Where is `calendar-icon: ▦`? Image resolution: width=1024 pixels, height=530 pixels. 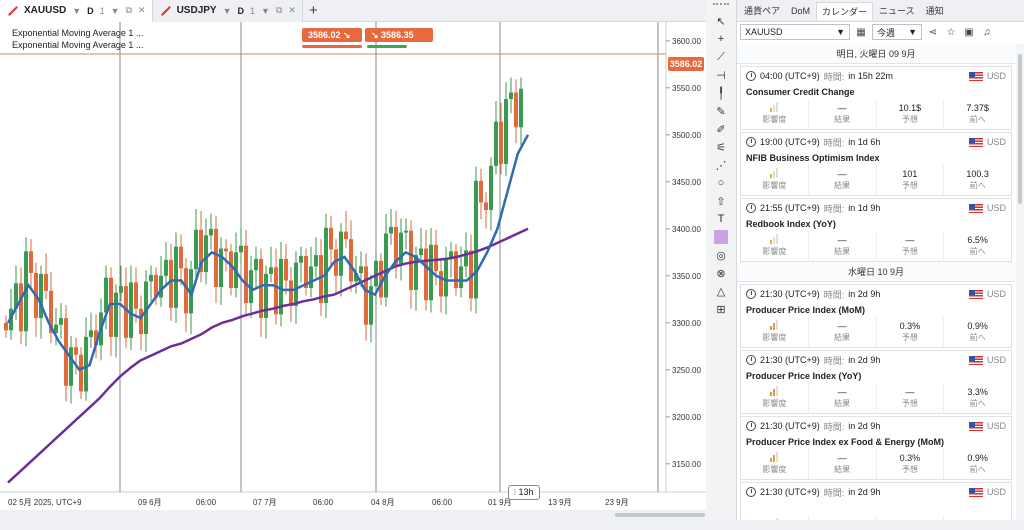 calendar-icon: ▦ is located at coordinates (861, 32).